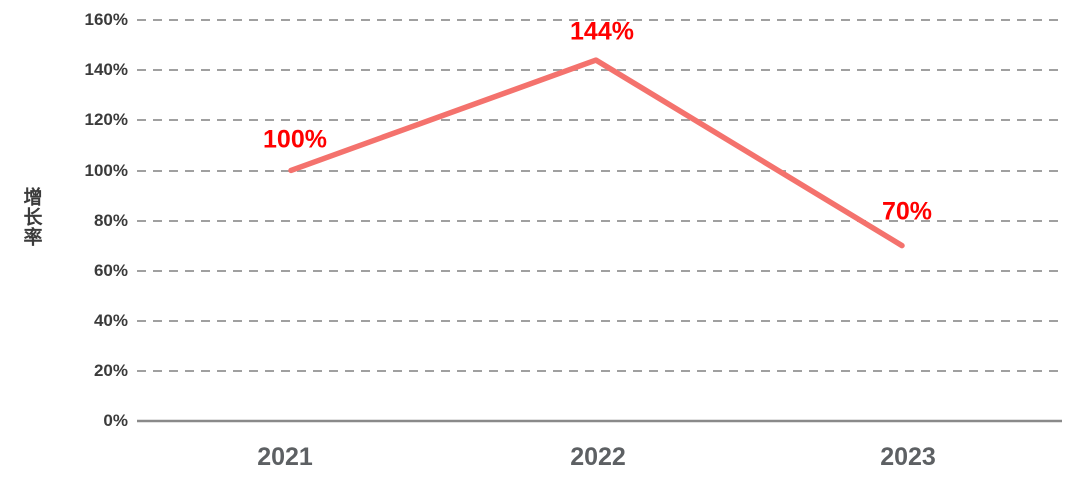 This screenshot has height=504, width=1080. Describe the element at coordinates (285, 457) in the screenshot. I see `x-tick-label-2021: 2021` at that location.